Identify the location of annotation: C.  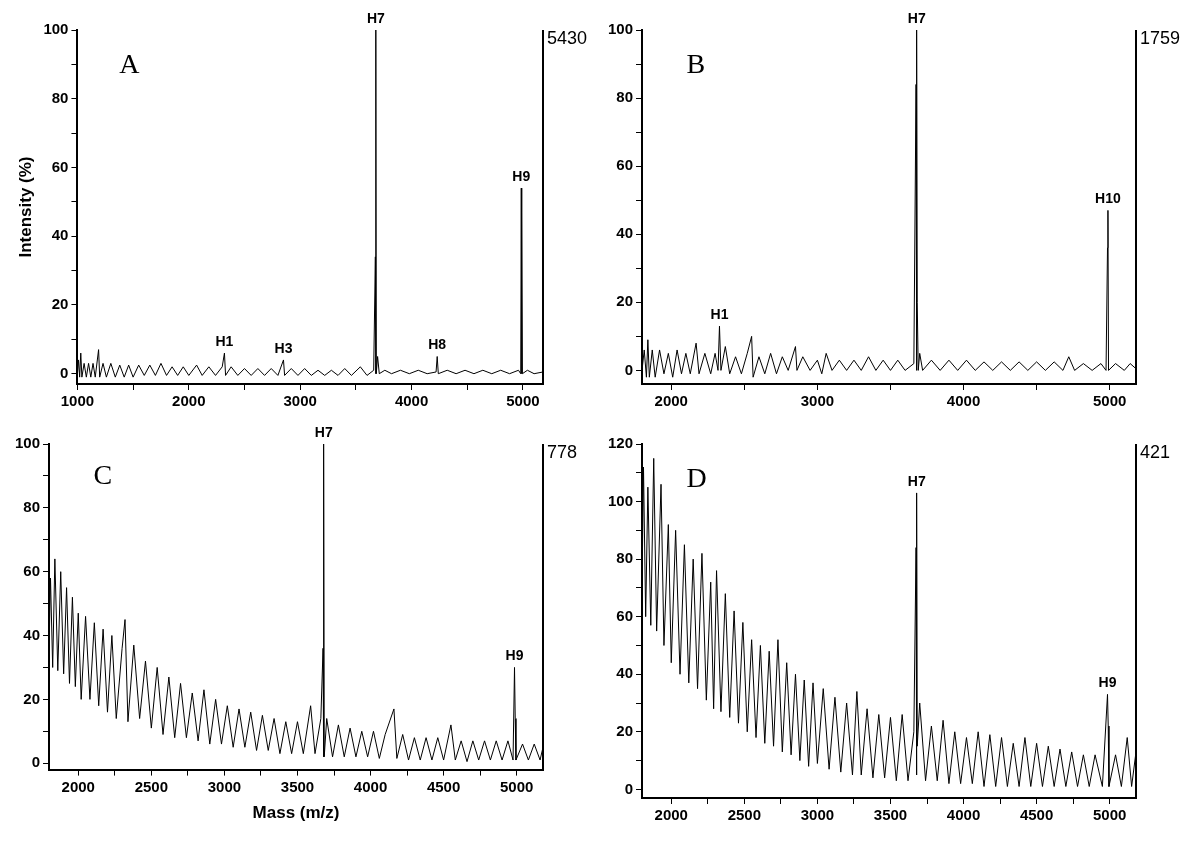
(103, 474).